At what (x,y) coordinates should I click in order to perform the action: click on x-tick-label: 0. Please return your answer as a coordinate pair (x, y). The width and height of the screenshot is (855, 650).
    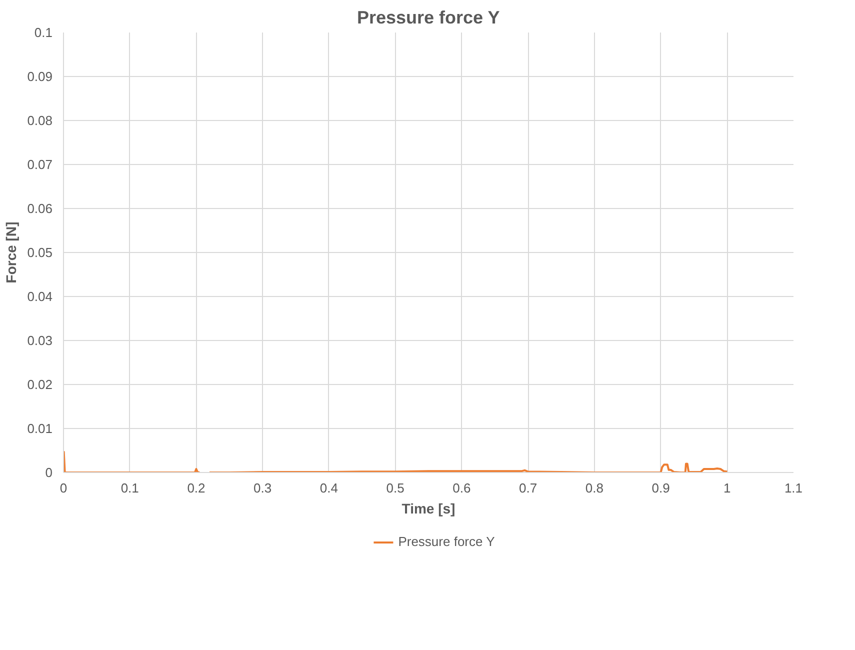
    Looking at the image, I should click on (64, 488).